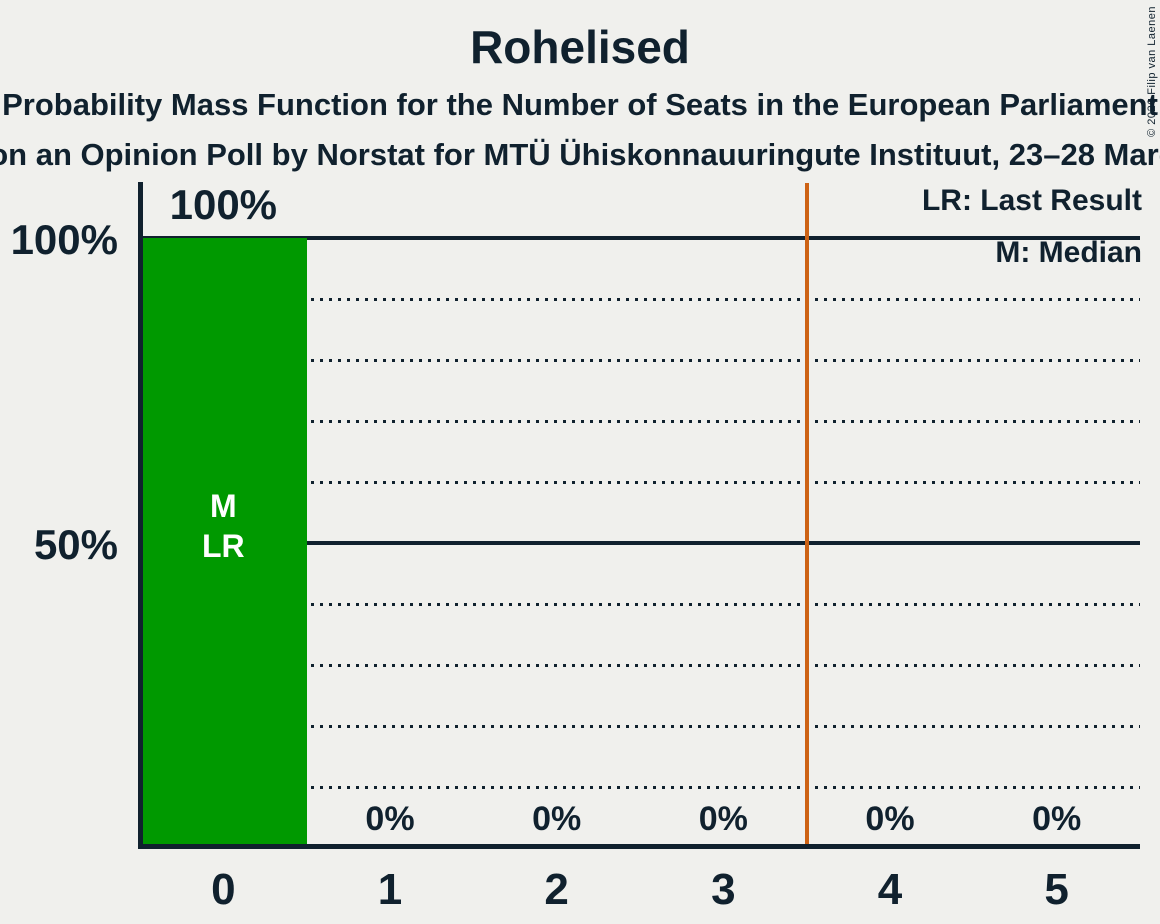 This screenshot has height=924, width=1160. Describe the element at coordinates (556, 889) in the screenshot. I see `x-axis-tick-label-2: 2` at that location.